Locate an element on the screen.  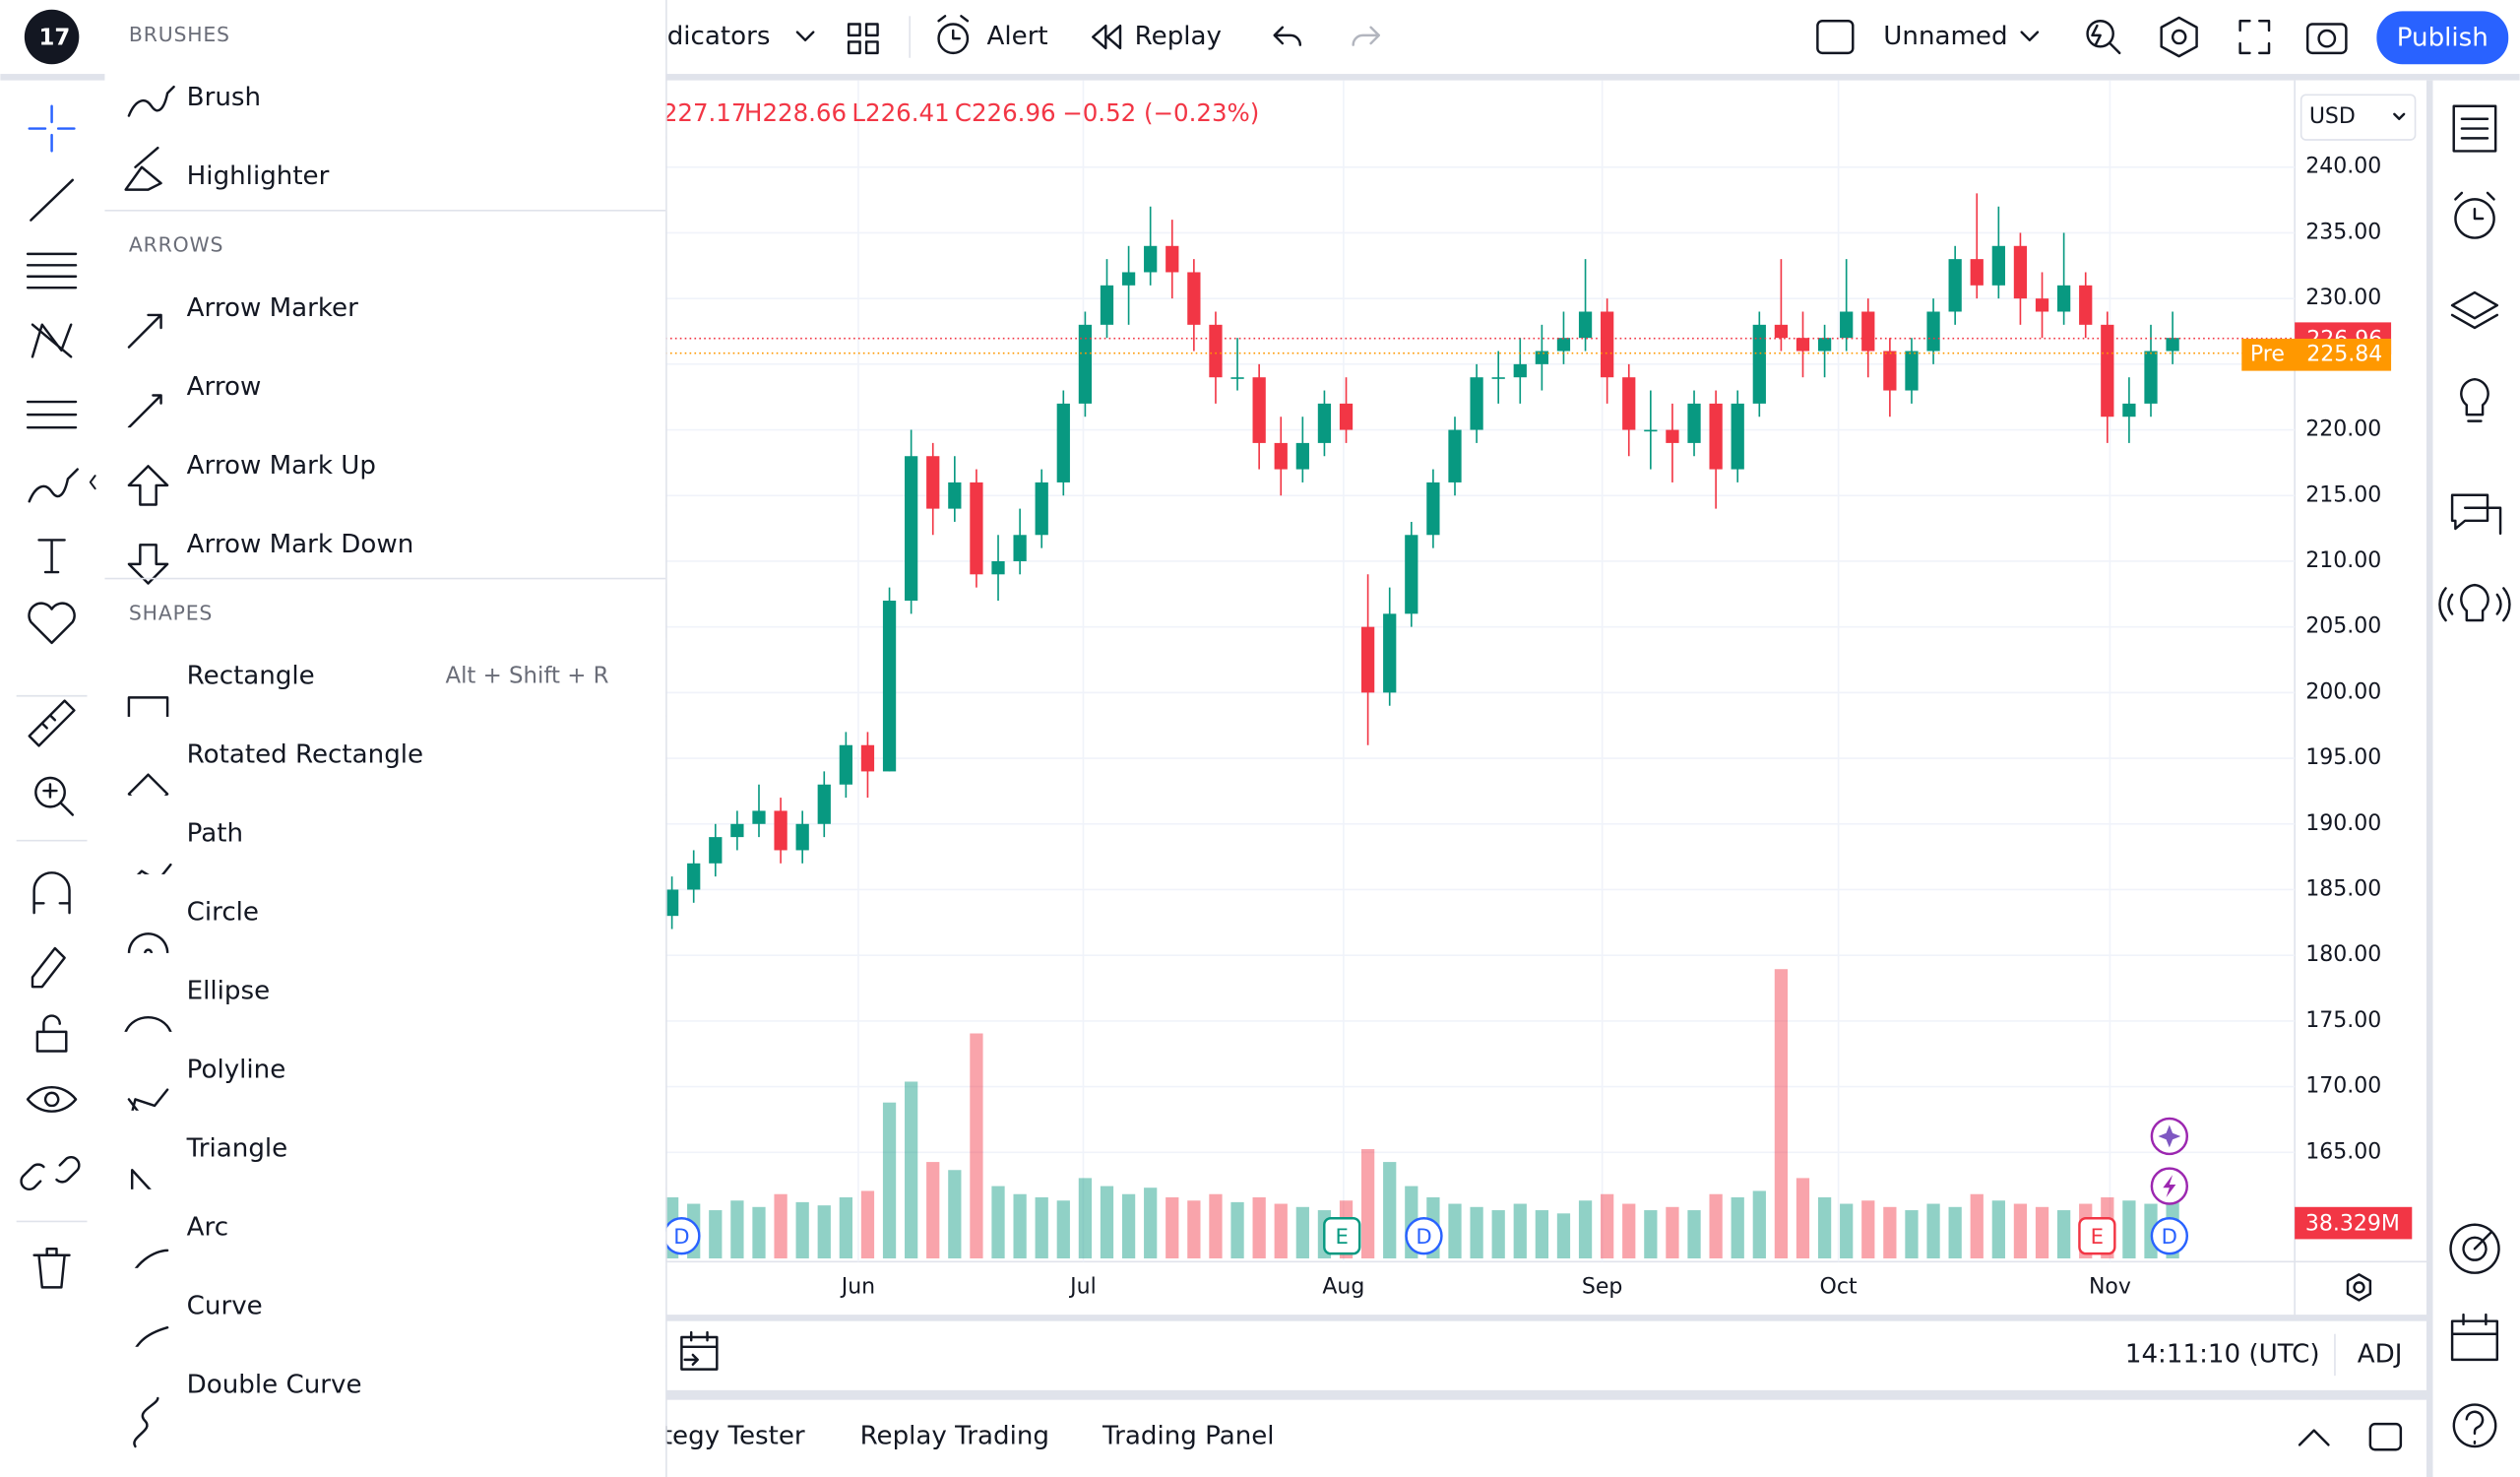
zoom is located at coordinates (54, 796).